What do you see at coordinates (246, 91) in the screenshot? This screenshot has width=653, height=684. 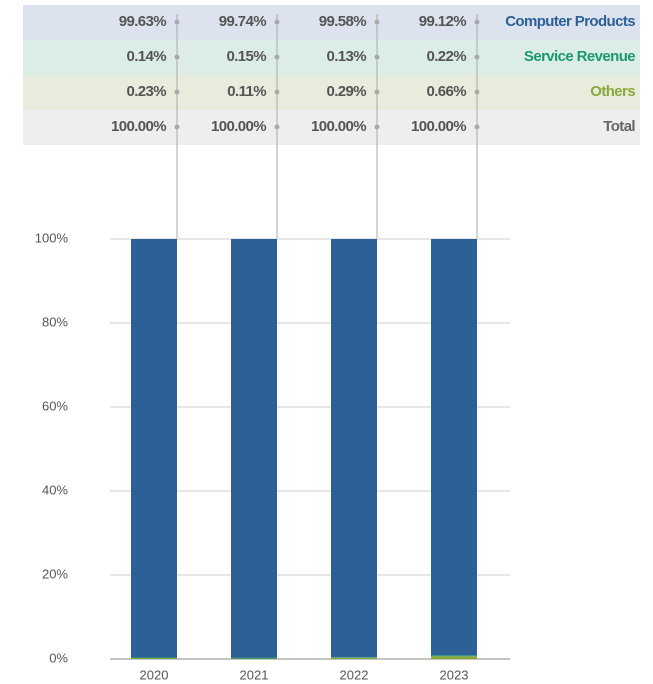 I see `table-value: 0.11%` at bounding box center [246, 91].